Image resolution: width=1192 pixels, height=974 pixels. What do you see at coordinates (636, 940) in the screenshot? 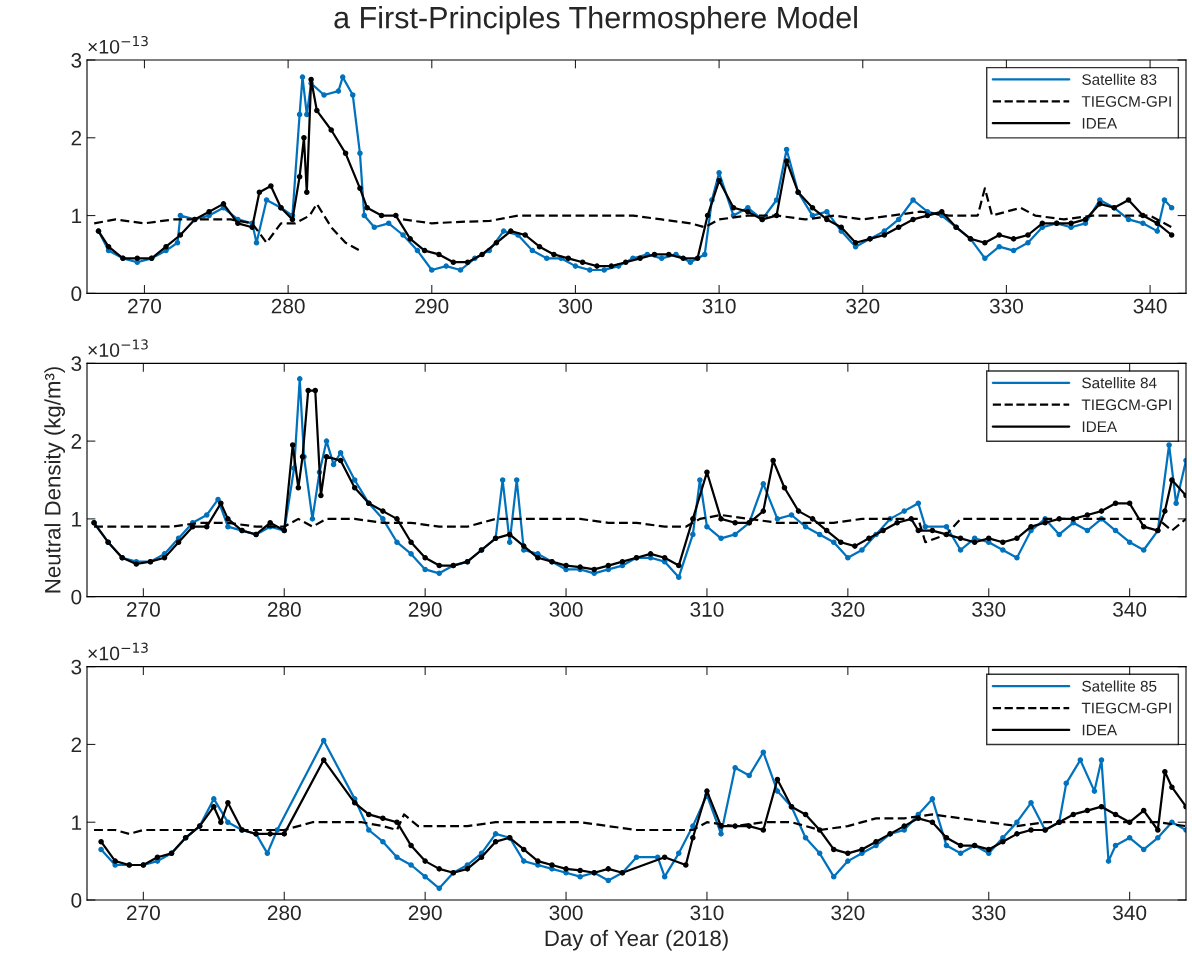
I see `x-axis-title: Day of Year (2018)` at bounding box center [636, 940].